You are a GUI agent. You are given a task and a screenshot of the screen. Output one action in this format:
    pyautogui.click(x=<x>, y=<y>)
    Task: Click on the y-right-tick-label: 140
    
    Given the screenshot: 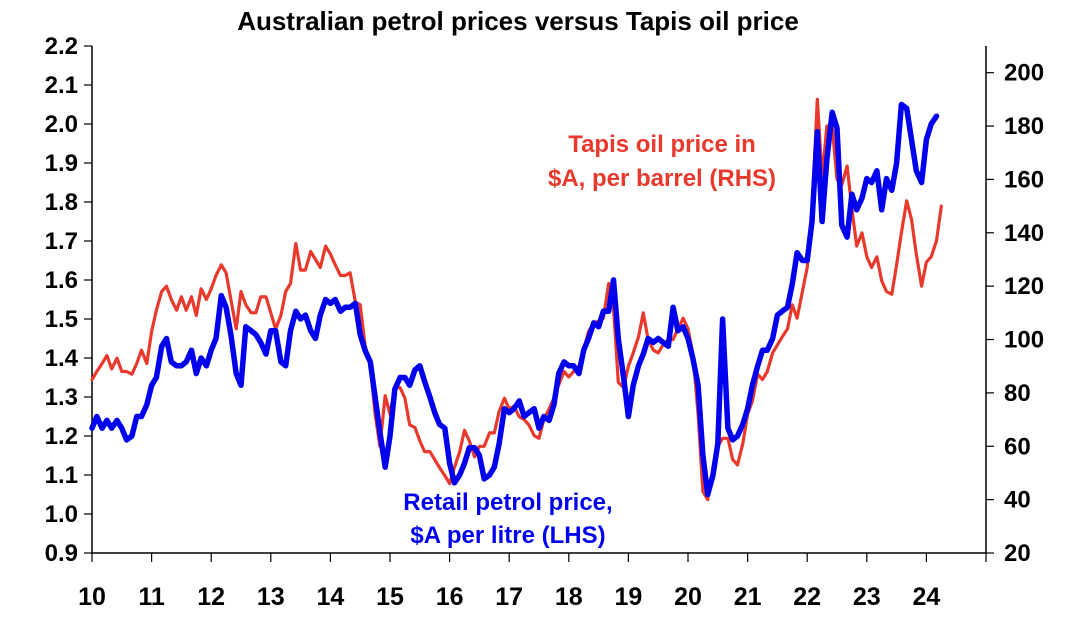 What is the action you would take?
    pyautogui.click(x=1024, y=233)
    